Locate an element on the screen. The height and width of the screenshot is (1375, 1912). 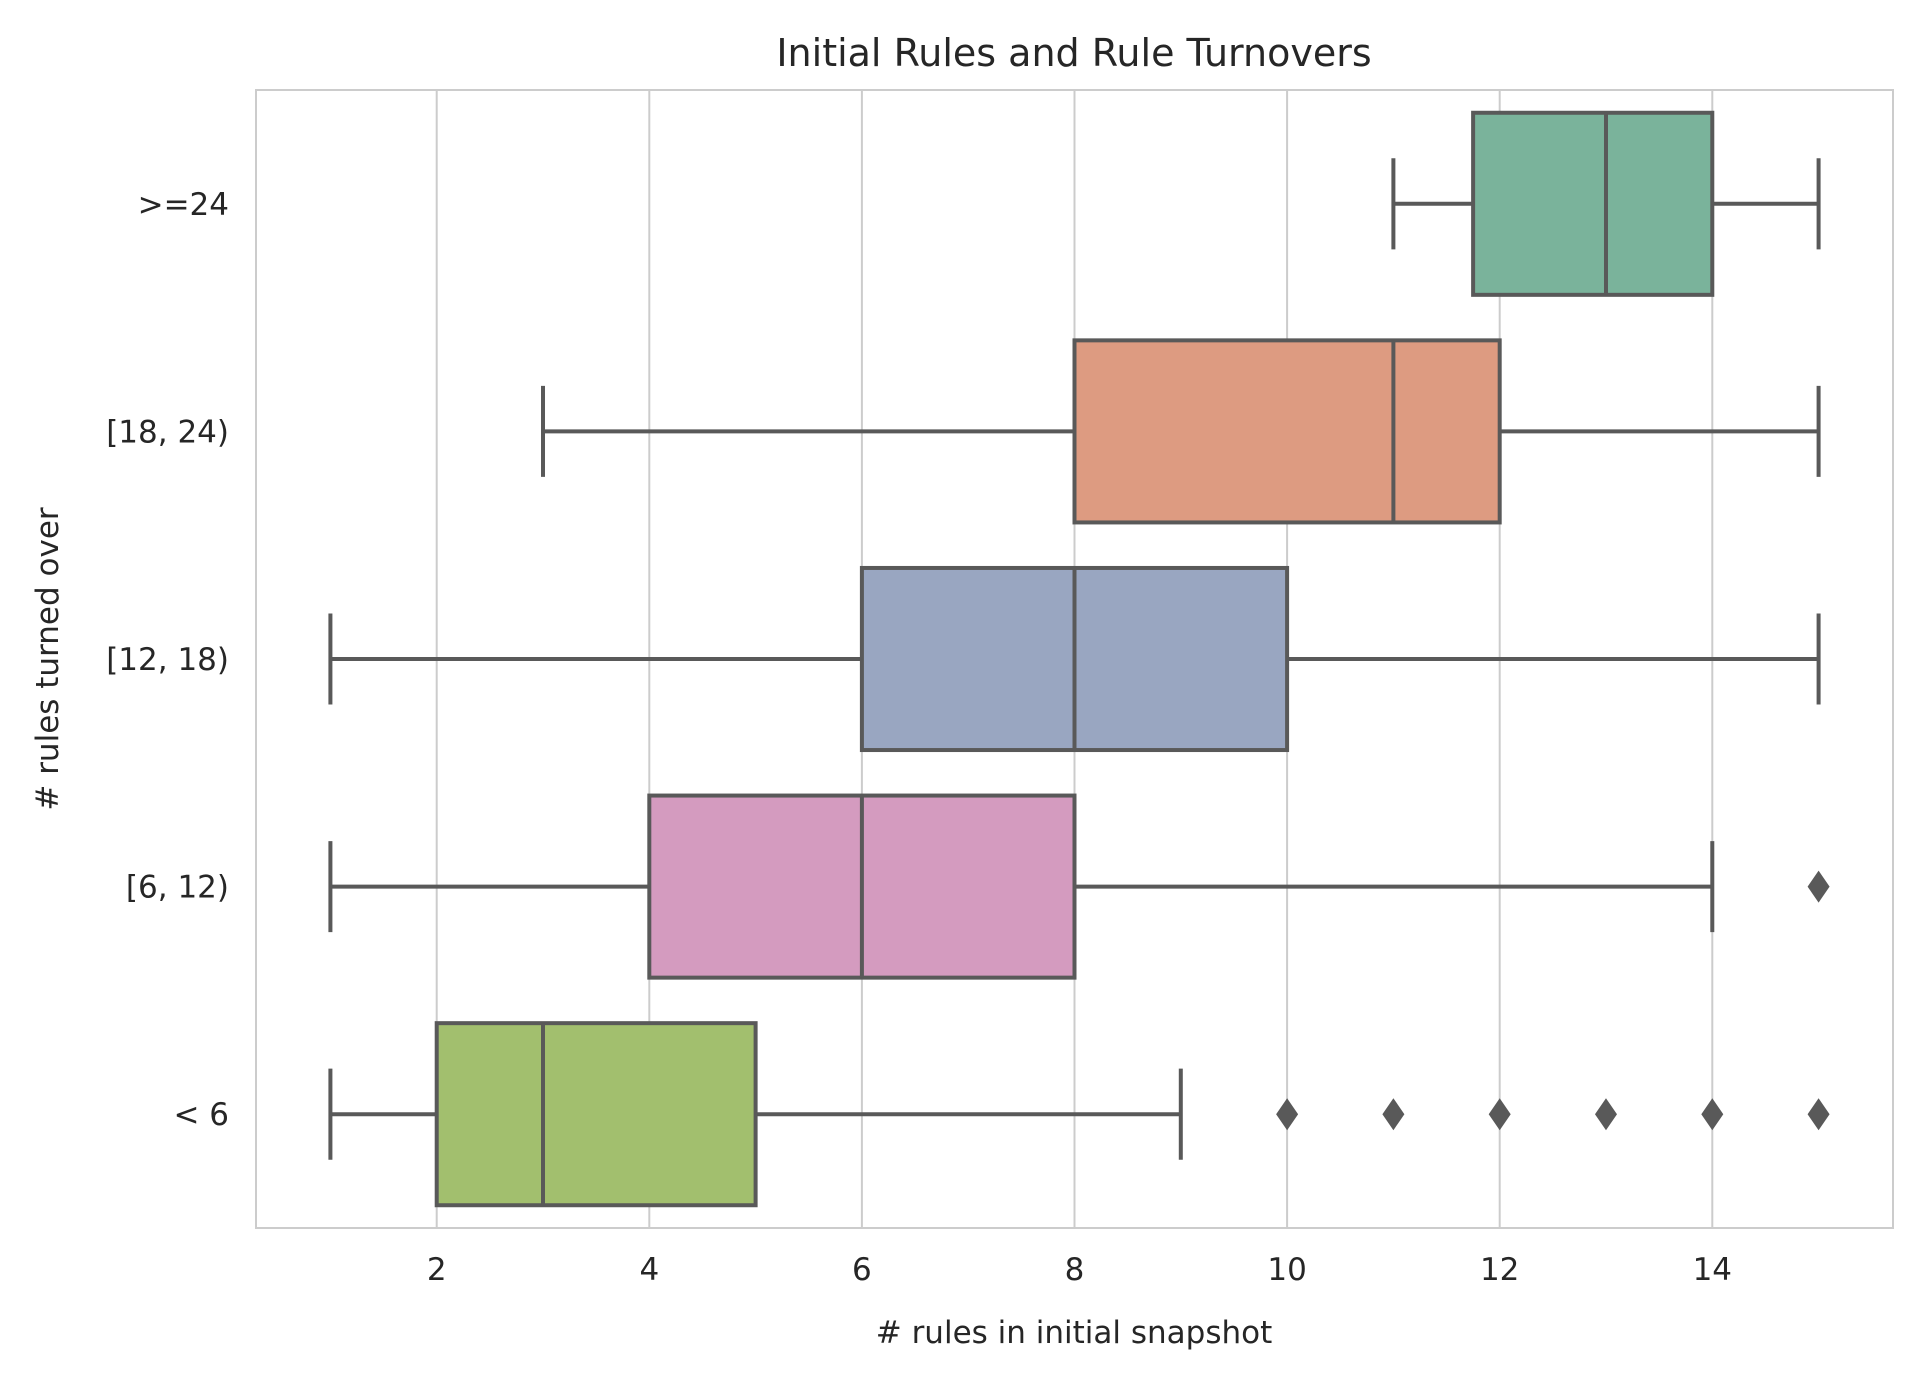
x-tick-label: 10 is located at coordinates (1286, 1270).